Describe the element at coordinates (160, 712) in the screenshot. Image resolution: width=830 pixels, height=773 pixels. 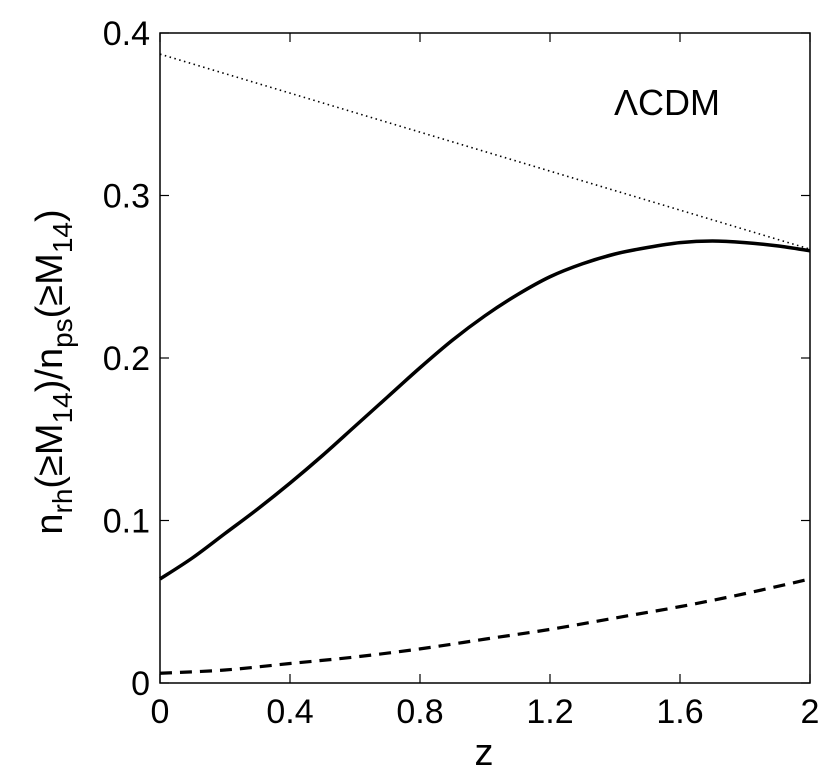
I see `x-tick-label: 0` at that location.